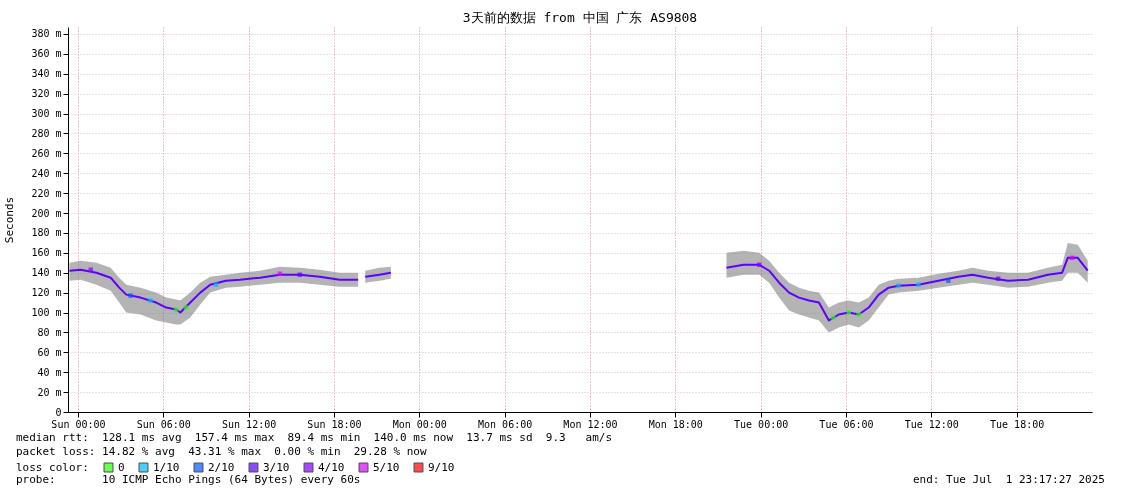 The image size is (1121, 494). I want to click on y-tick-label: 0, so click(58, 412).